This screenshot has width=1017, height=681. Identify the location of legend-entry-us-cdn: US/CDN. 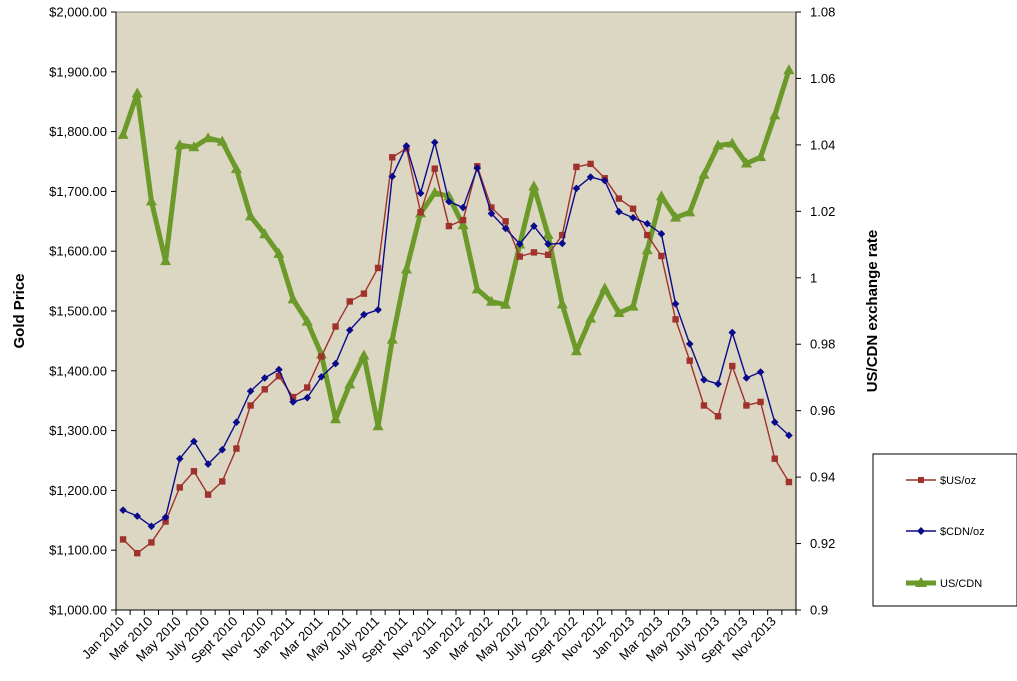
(944, 583).